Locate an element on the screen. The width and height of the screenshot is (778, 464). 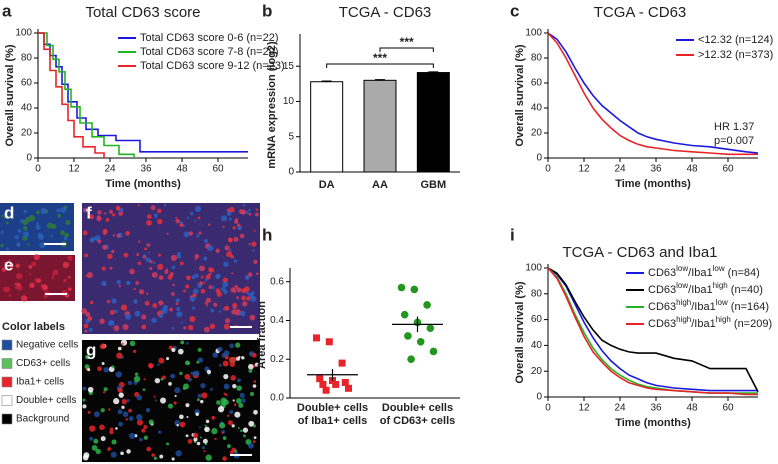
x-tick-label-box: Double+ cells of CD63+ cells is located at coordinates (418, 414).